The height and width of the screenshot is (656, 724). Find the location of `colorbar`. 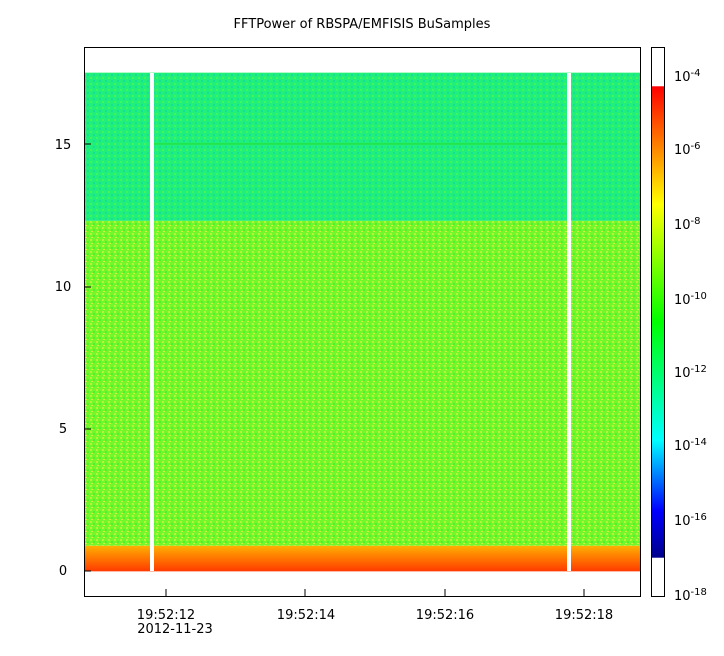

colorbar is located at coordinates (658, 322).